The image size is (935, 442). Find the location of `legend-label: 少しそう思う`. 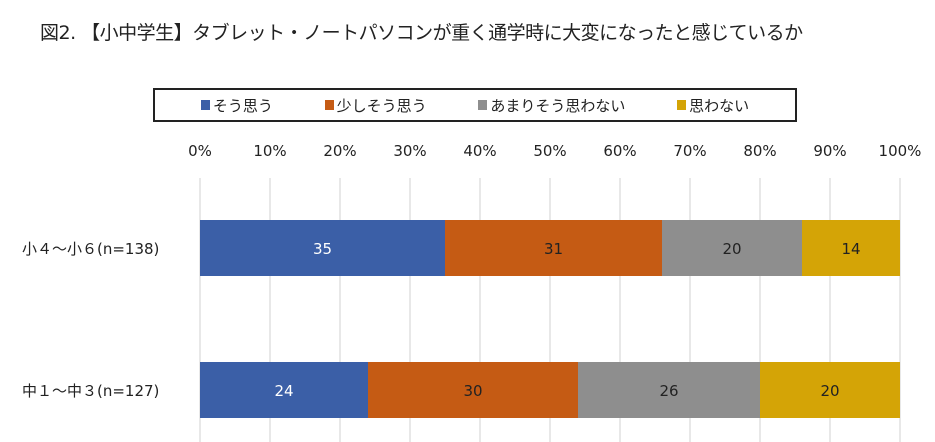

legend-label: 少しそう思う is located at coordinates (381, 105).